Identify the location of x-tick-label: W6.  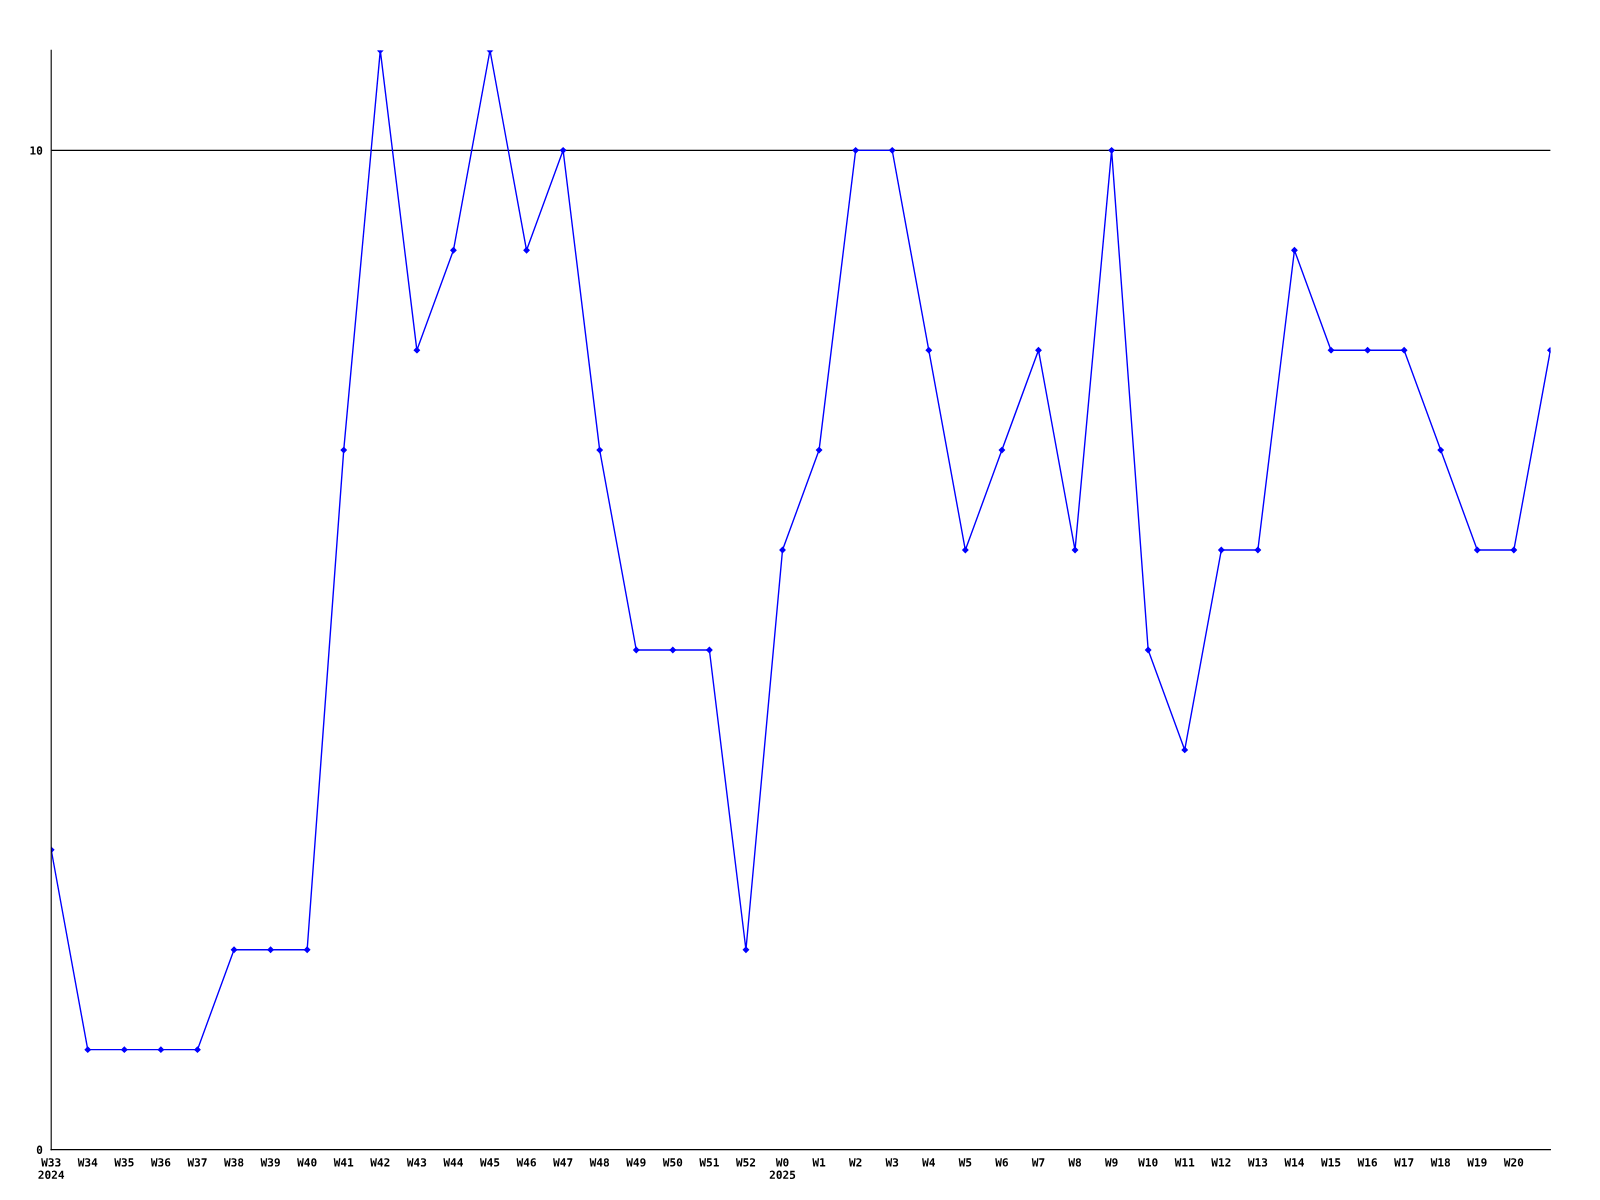
(1001, 1162).